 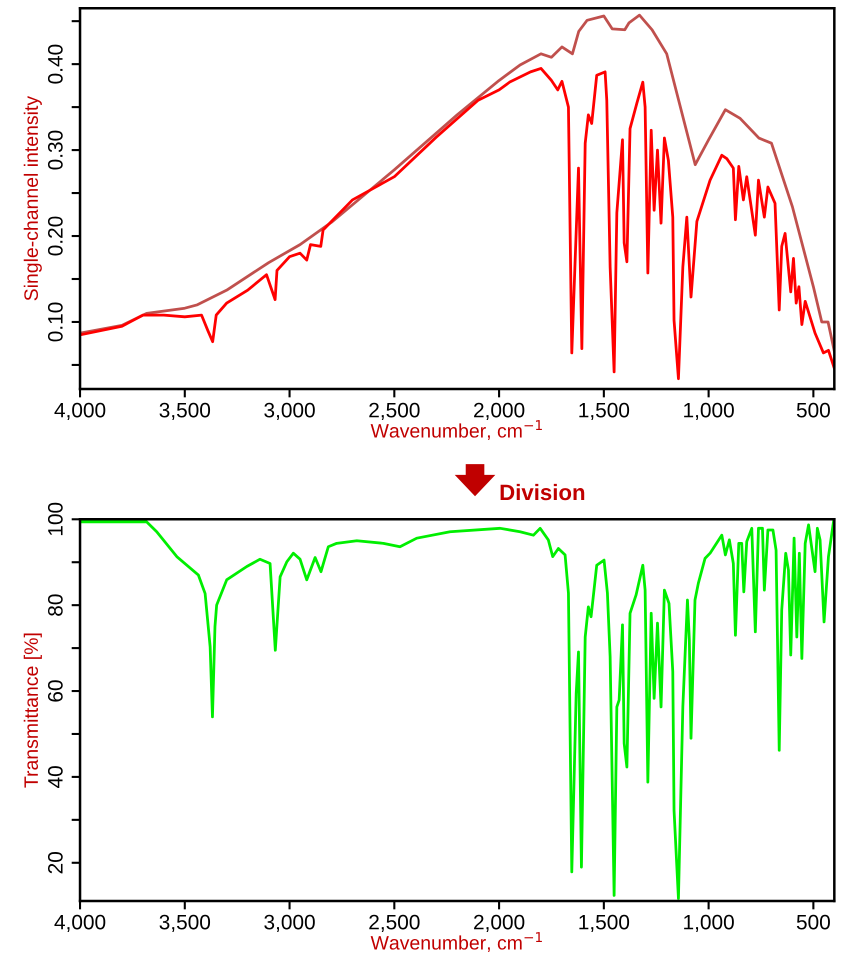 What do you see at coordinates (542, 492) in the screenshot?
I see `text: Division` at bounding box center [542, 492].